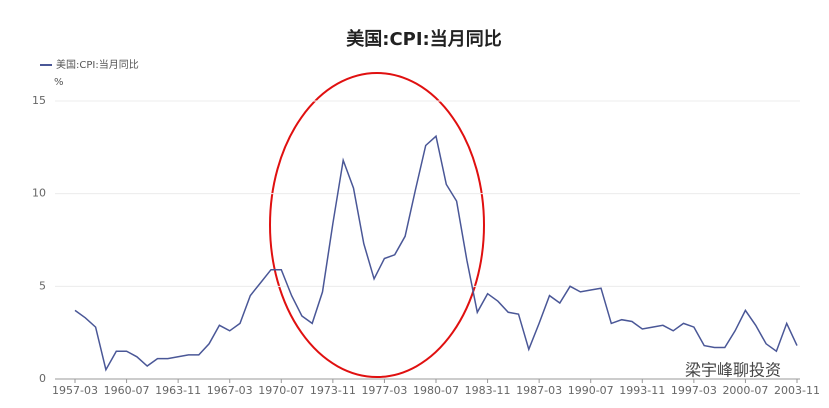 This screenshot has width=829, height=408. Describe the element at coordinates (424, 39) in the screenshot. I see `chart-title: 美国:CPI:当月同比` at that location.